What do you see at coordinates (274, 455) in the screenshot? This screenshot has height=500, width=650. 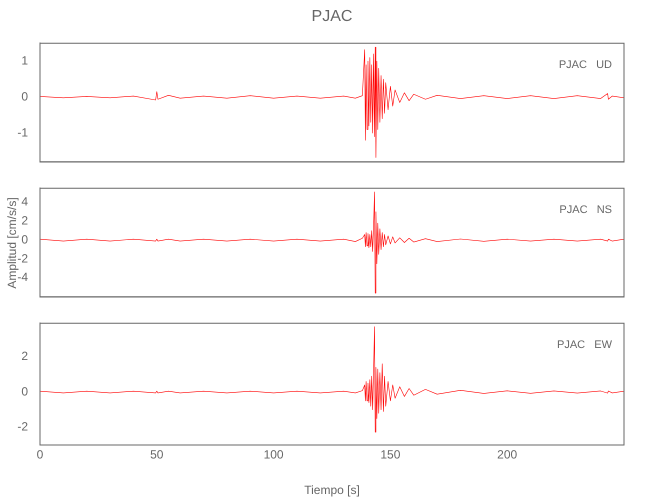 I see `x-tick-label: 100` at bounding box center [274, 455].